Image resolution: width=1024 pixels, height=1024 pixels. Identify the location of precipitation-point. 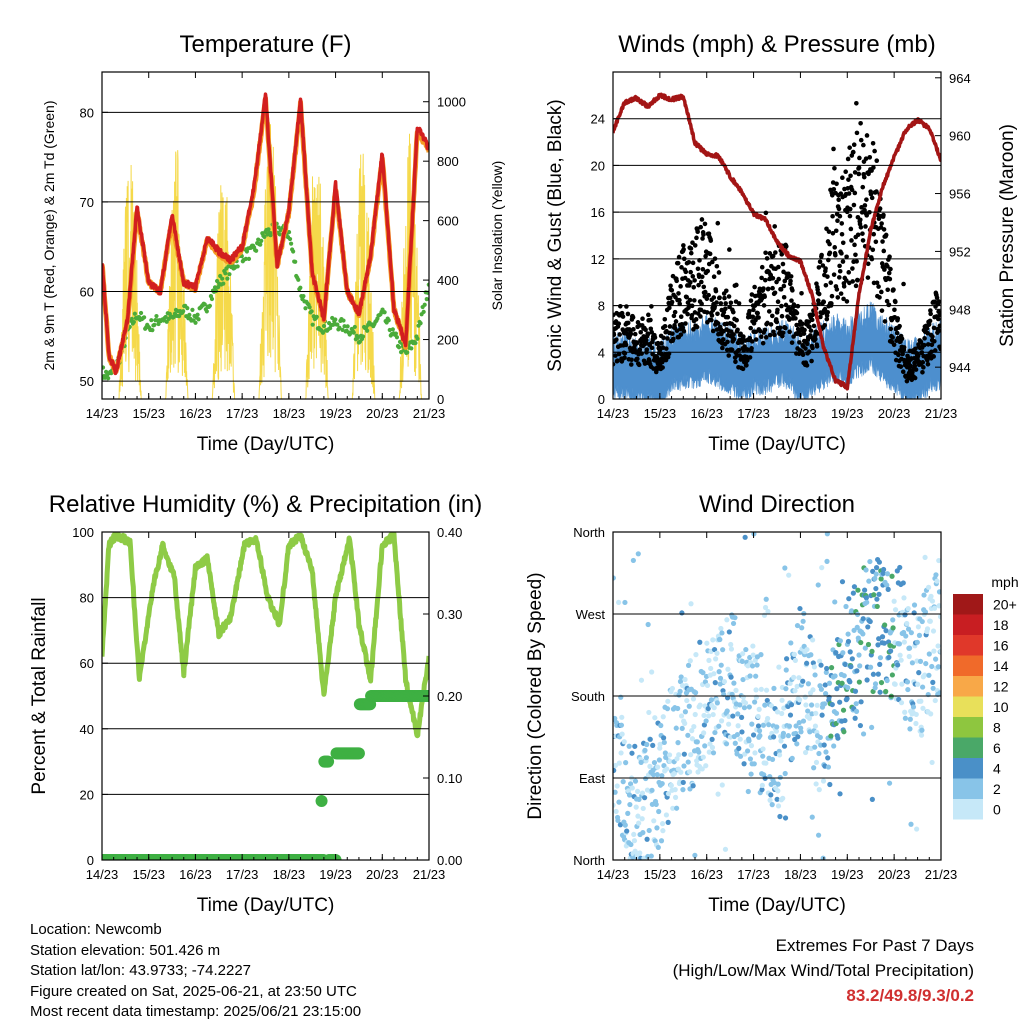
(321, 800).